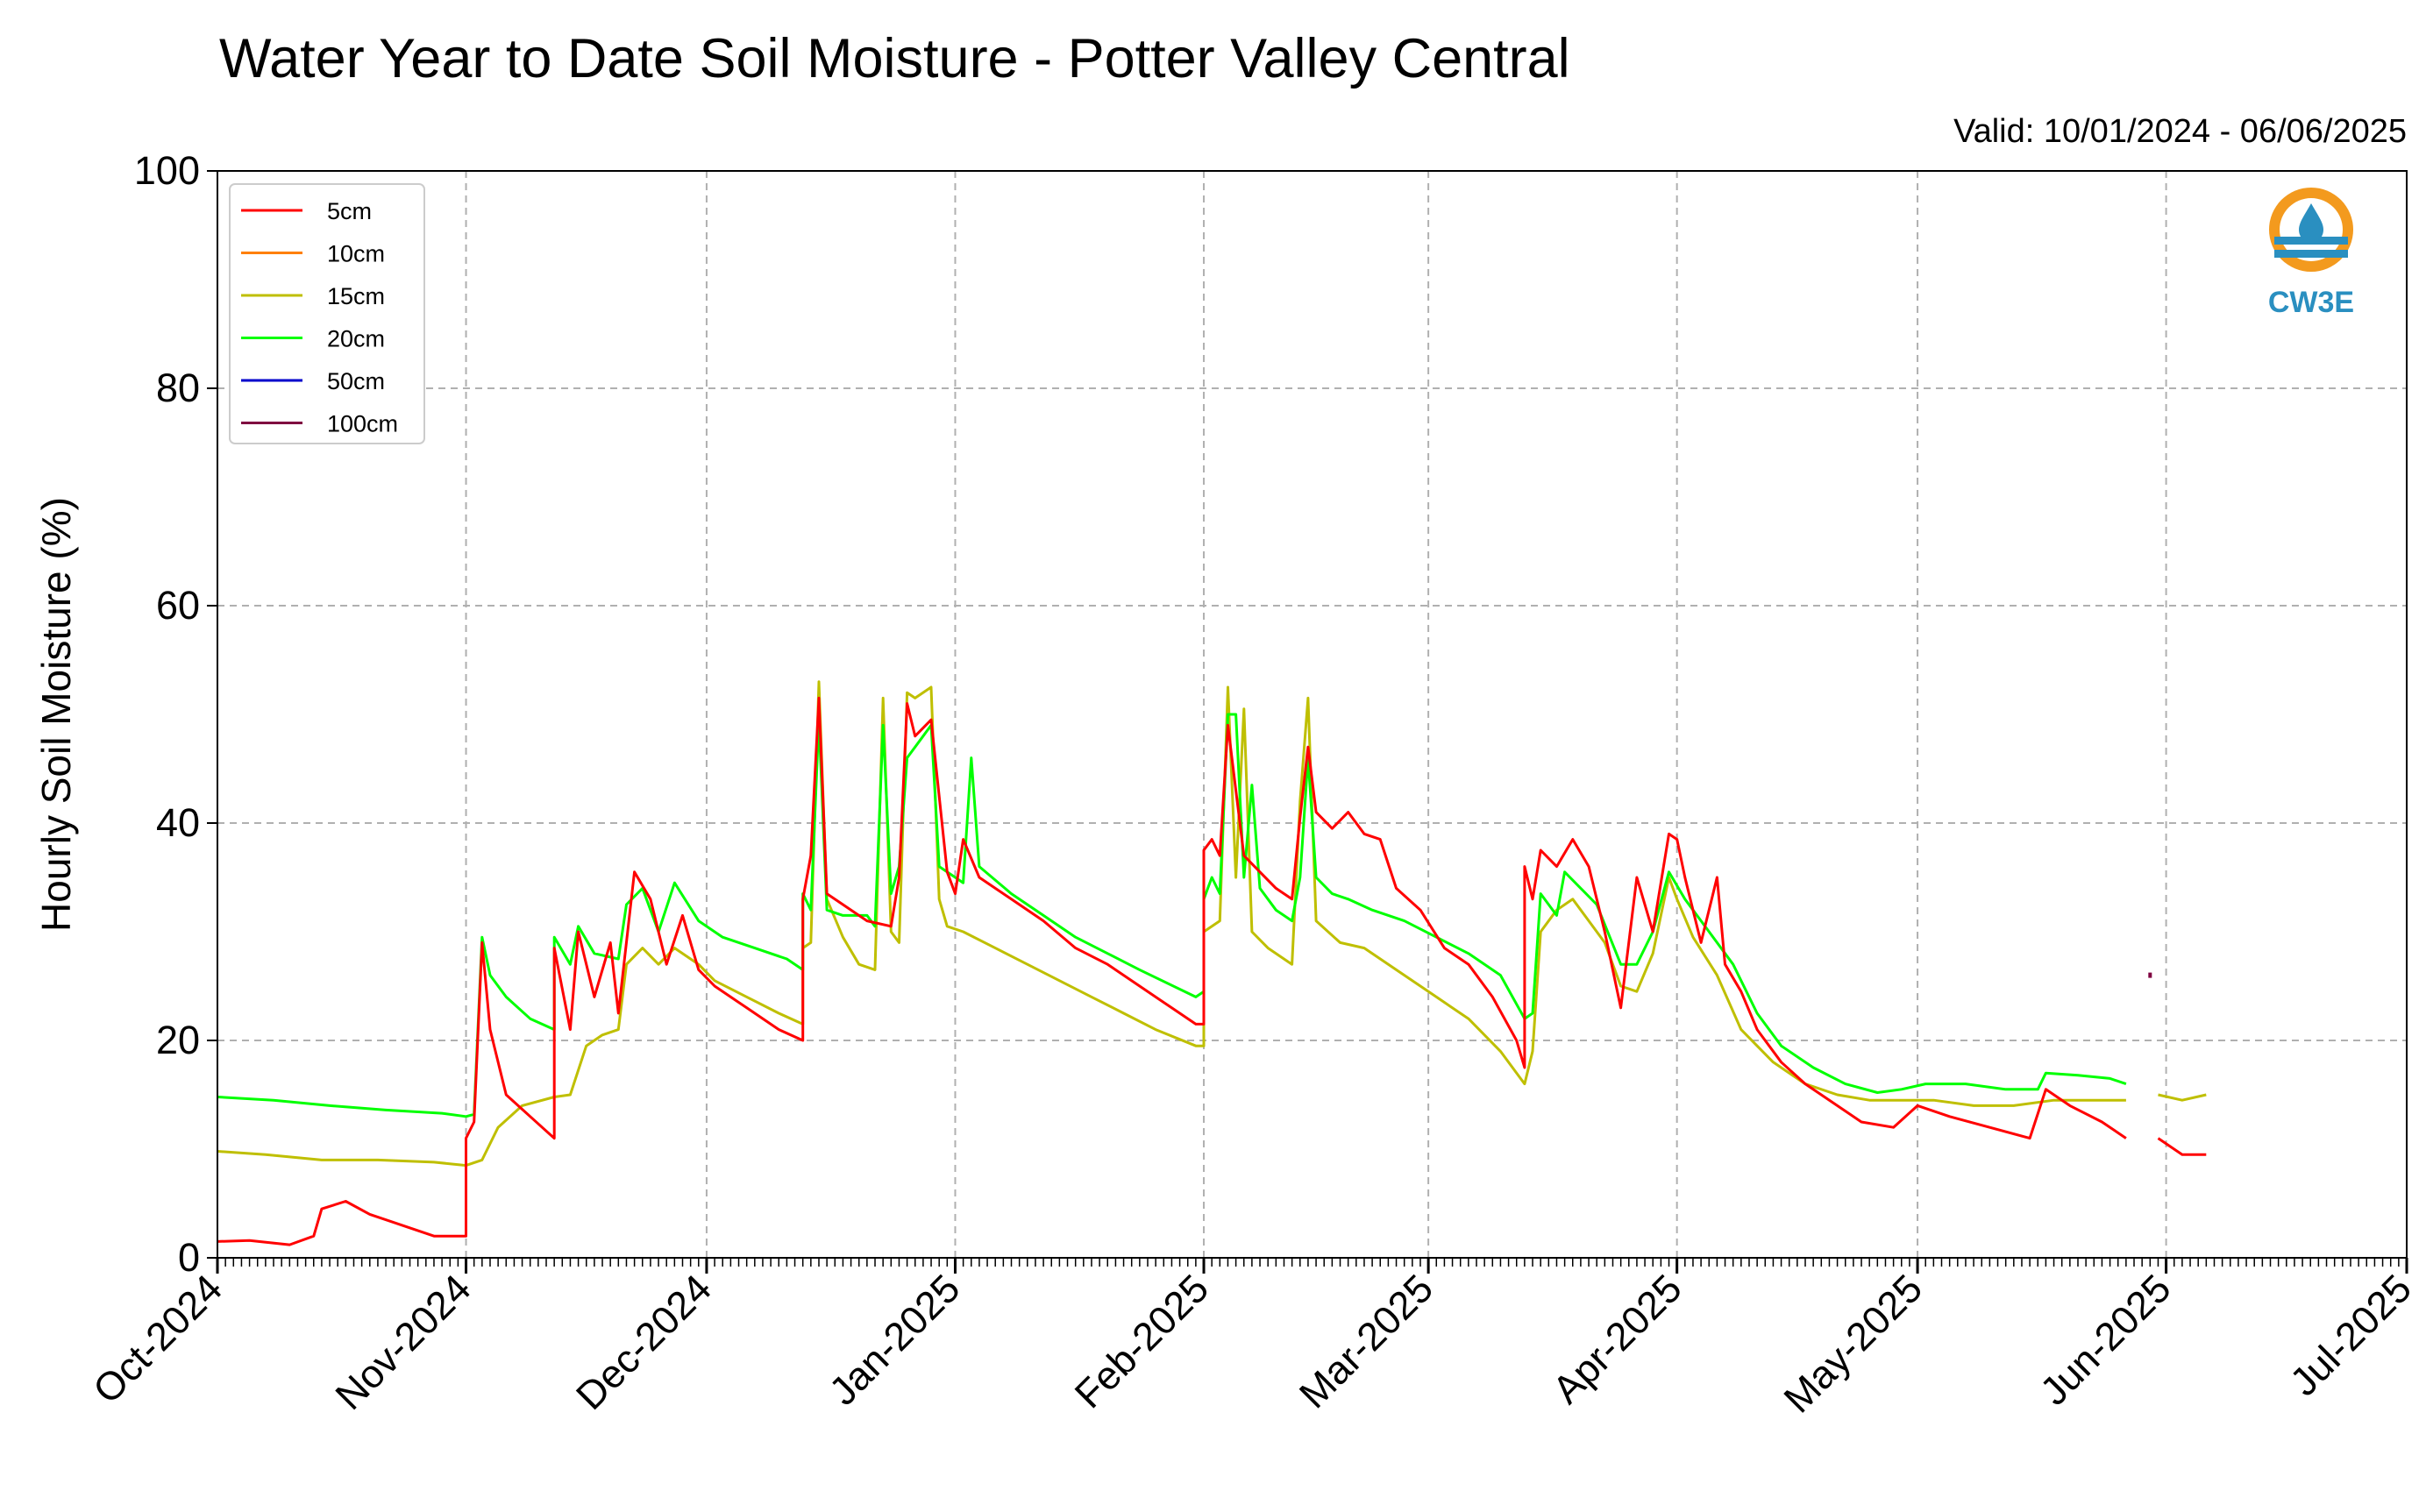 The image size is (2426, 1512). Describe the element at coordinates (157, 1339) in the screenshot. I see `x-tick-label: Oct-2024` at that location.